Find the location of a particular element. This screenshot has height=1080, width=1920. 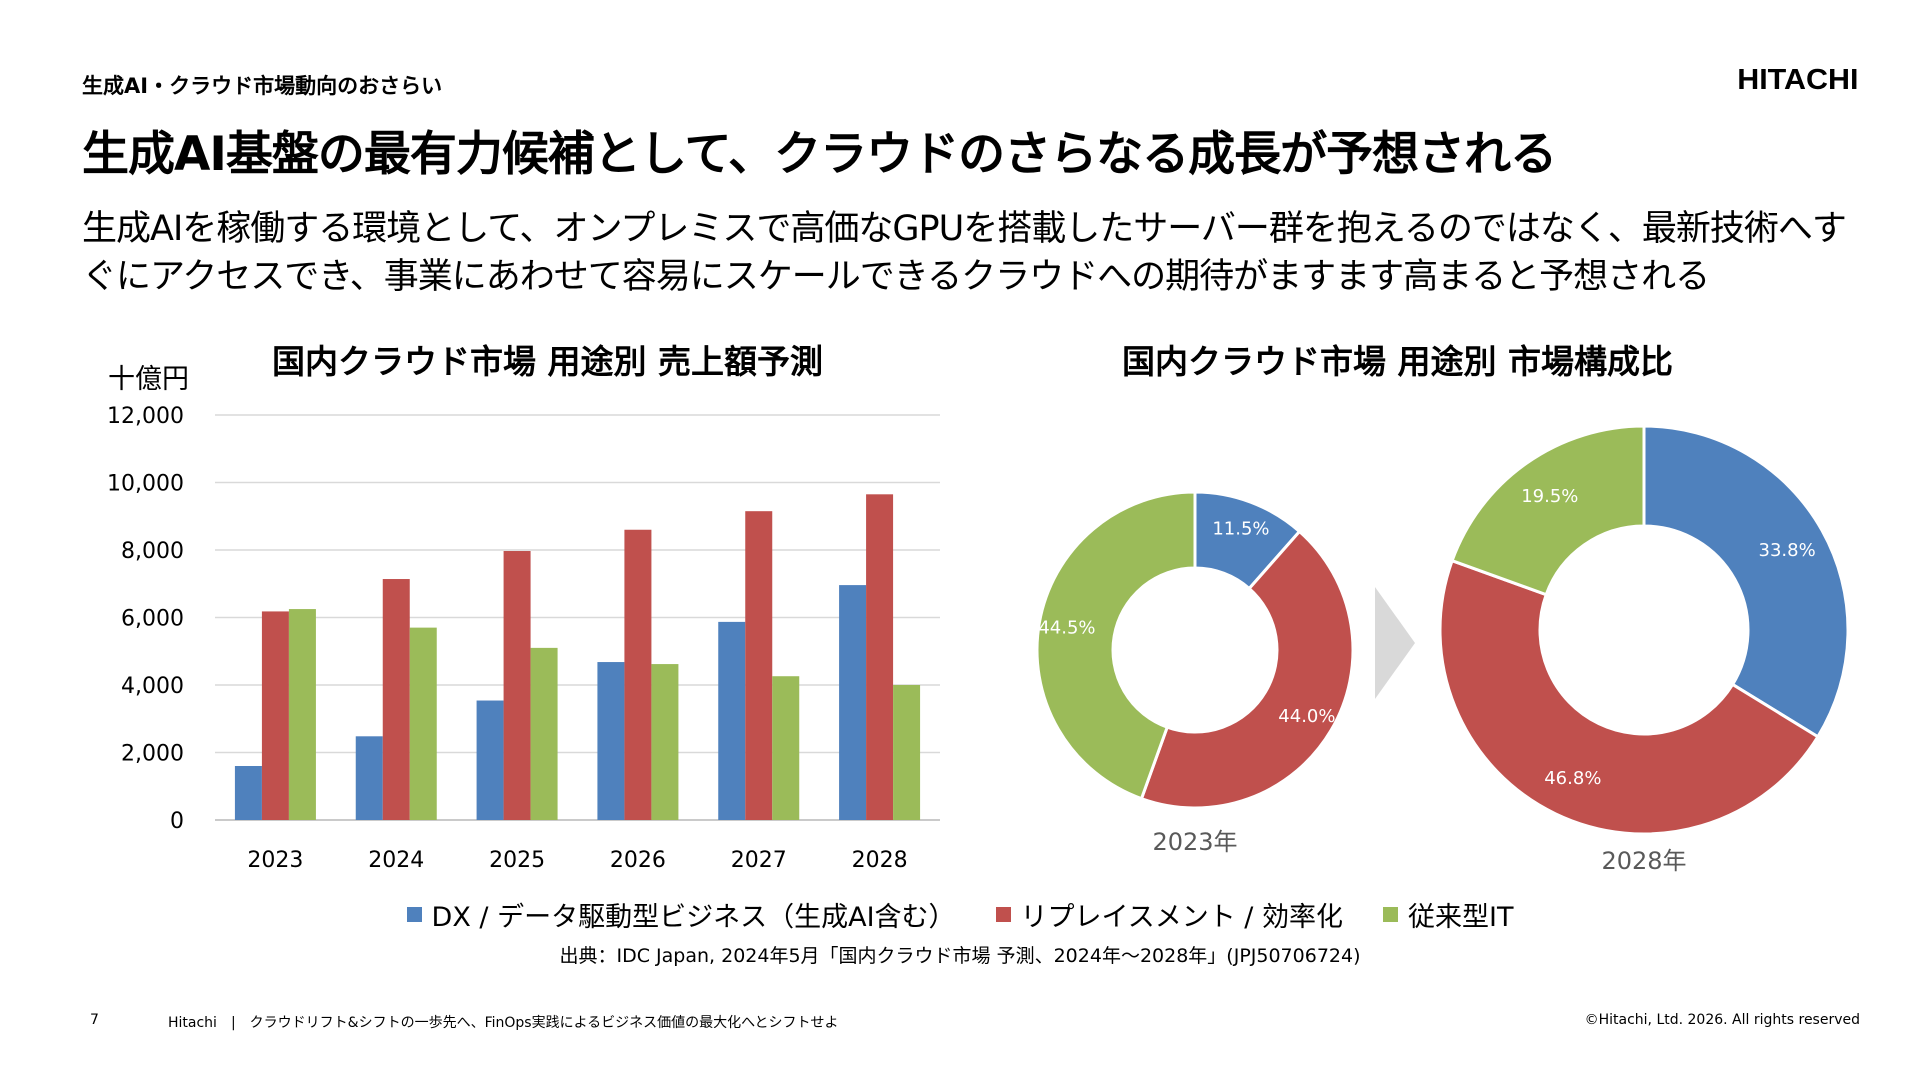

legend-item-replacement: リプレイスメント / 効率化 is located at coordinates (1169, 914).